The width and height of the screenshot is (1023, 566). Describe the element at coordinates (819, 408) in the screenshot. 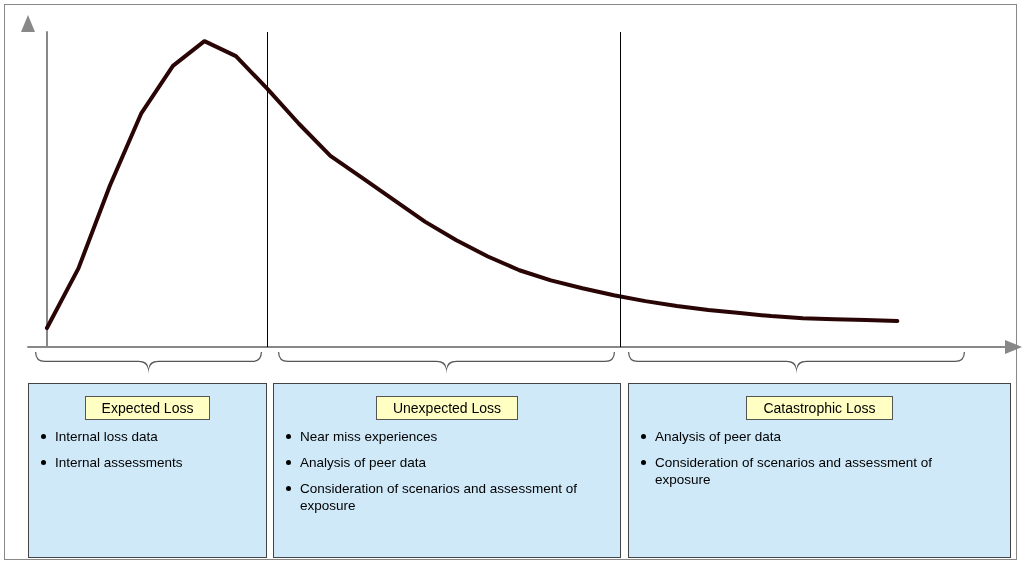

I see `text: Catastrophic Loss` at that location.